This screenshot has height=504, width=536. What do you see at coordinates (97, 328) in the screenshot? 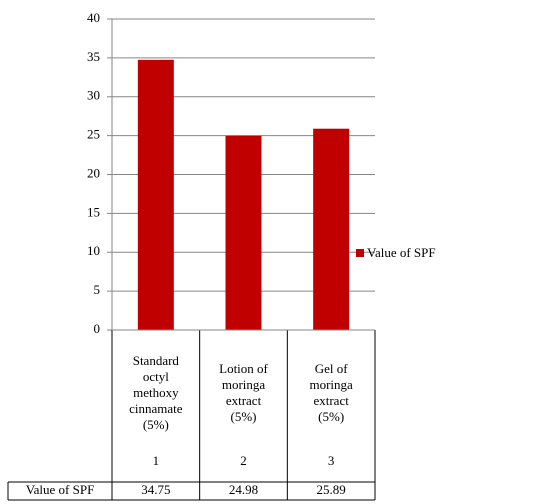
I see `y-tick-label: 0` at bounding box center [97, 328].